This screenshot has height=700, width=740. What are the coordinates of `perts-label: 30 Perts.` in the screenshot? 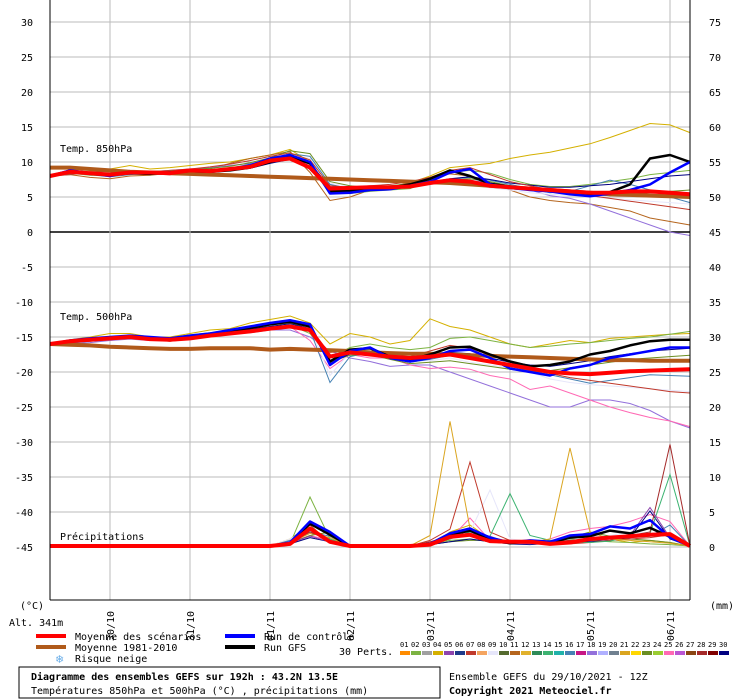 It's located at (366, 652).